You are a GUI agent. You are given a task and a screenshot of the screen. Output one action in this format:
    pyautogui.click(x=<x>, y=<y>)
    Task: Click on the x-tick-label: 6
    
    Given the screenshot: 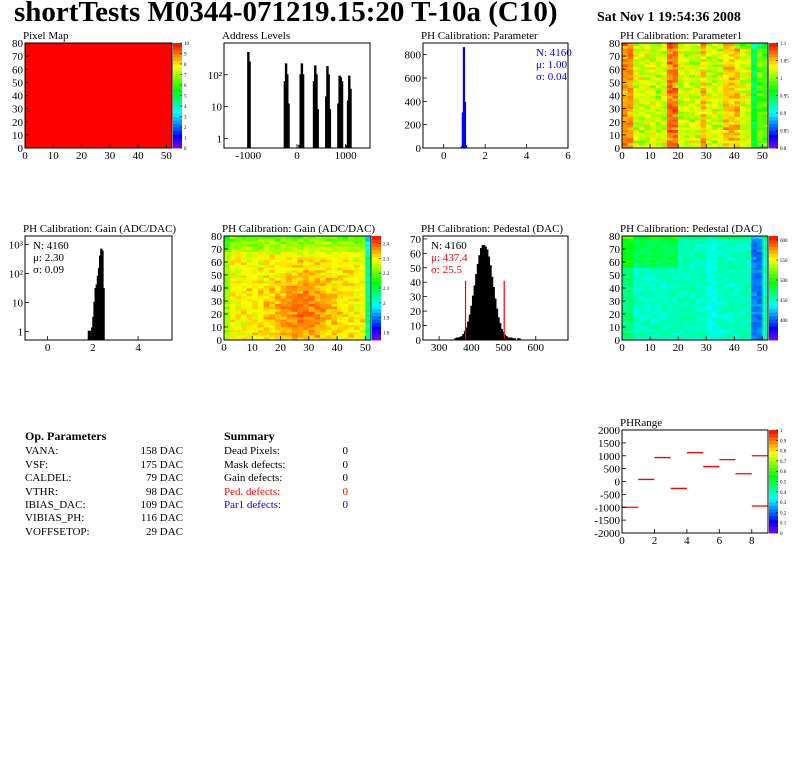 What is the action you would take?
    pyautogui.click(x=720, y=541)
    